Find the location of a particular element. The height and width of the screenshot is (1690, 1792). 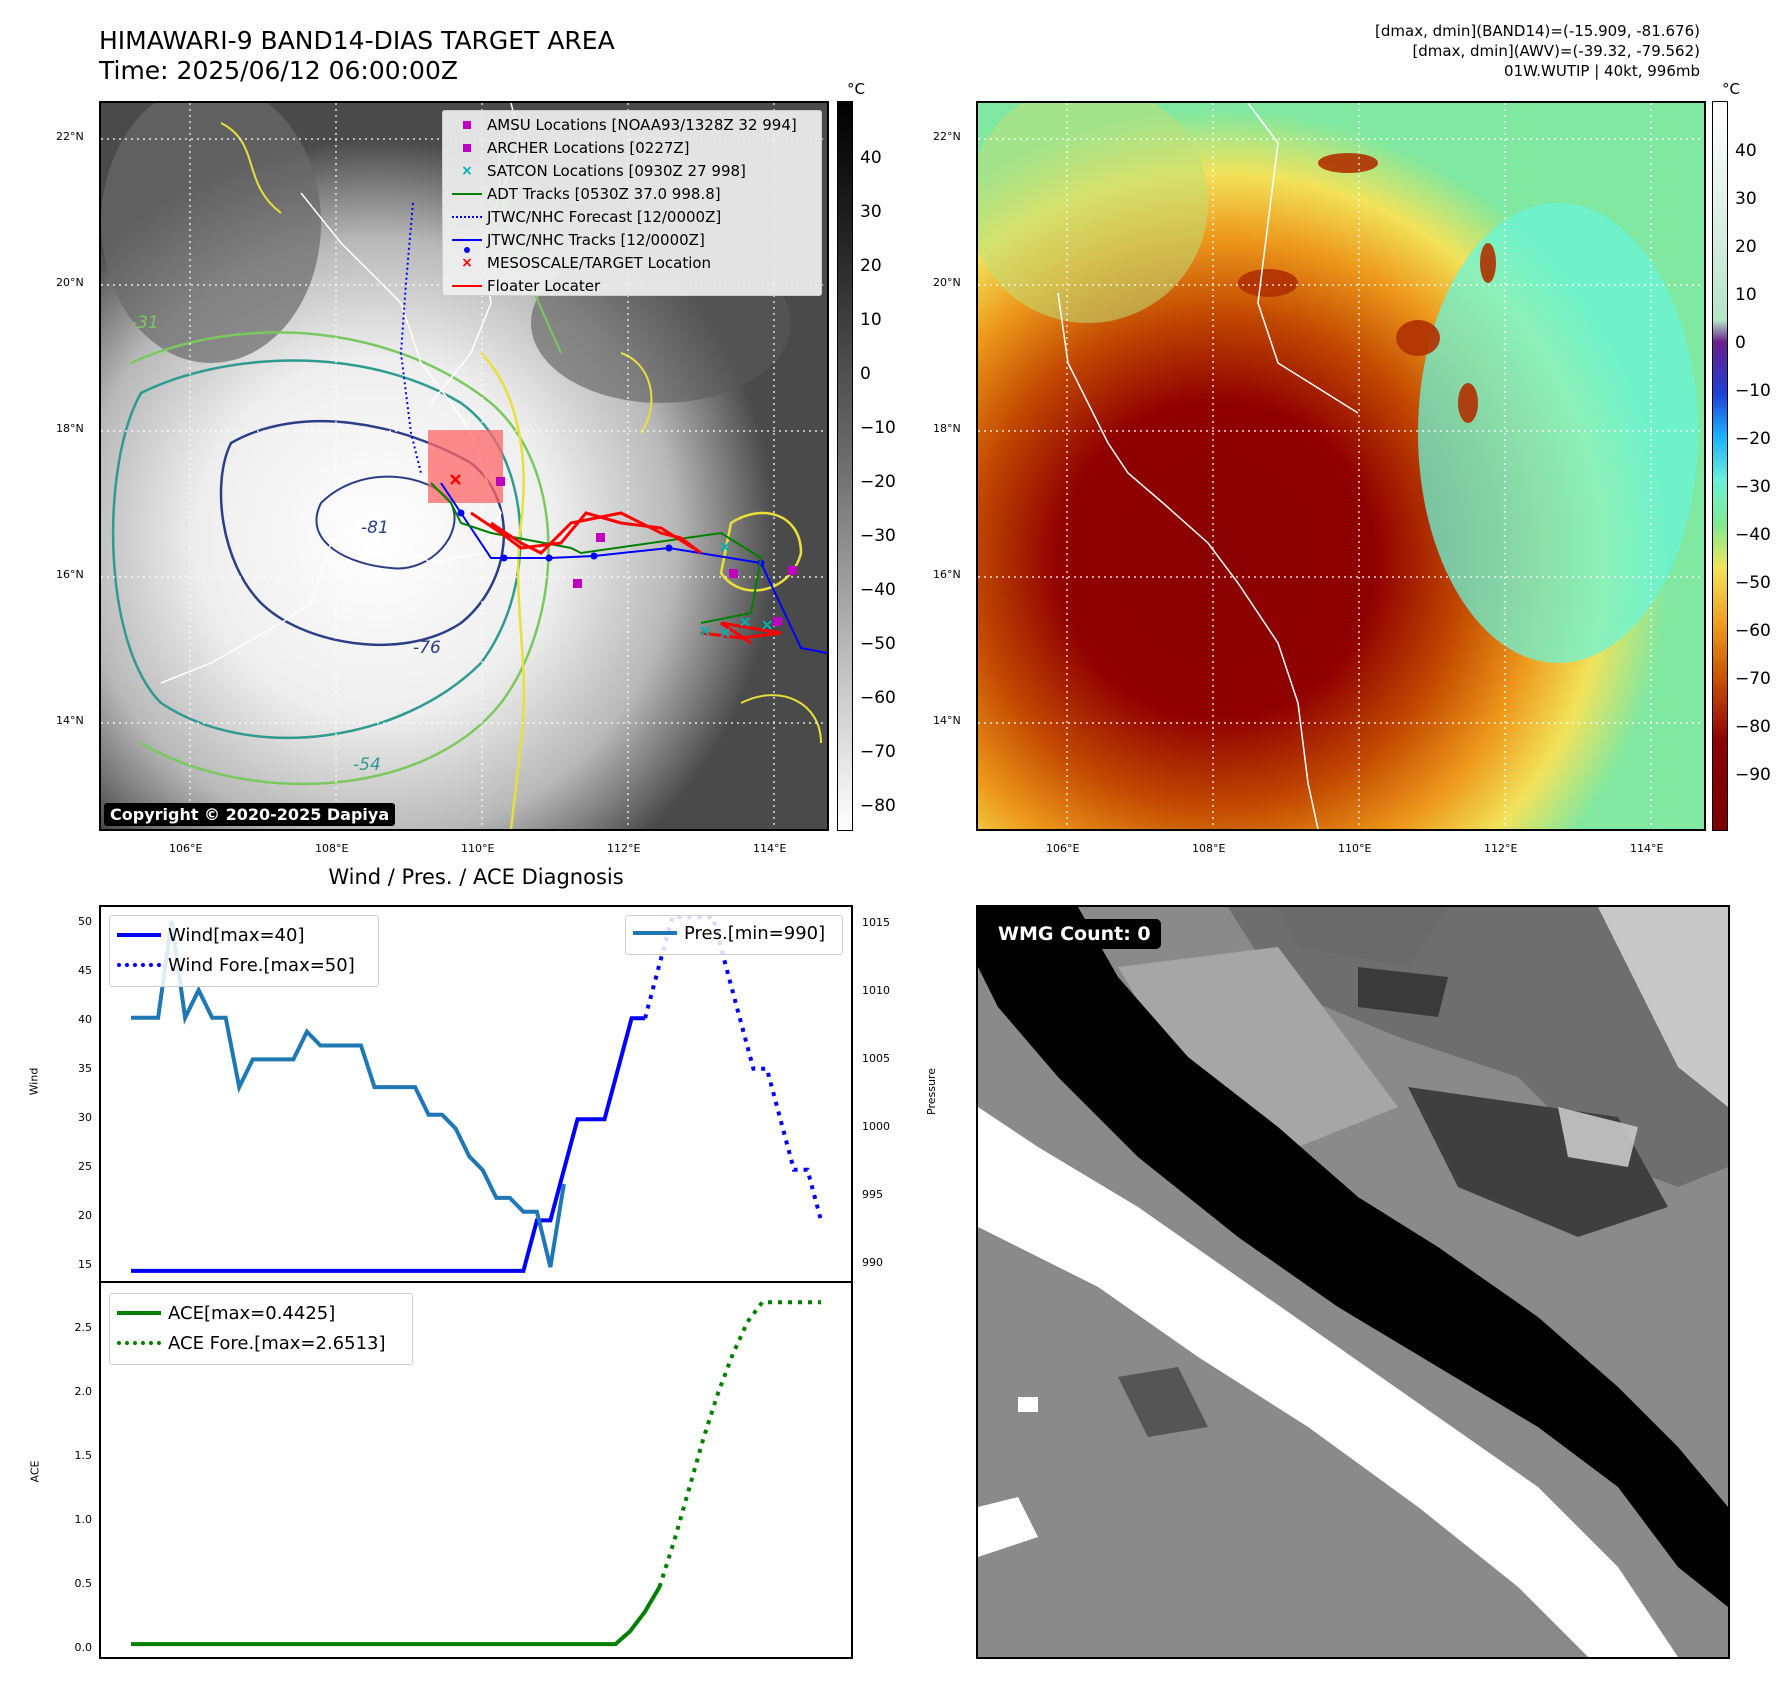

gray-tick: −60 is located at coordinates (878, 698).